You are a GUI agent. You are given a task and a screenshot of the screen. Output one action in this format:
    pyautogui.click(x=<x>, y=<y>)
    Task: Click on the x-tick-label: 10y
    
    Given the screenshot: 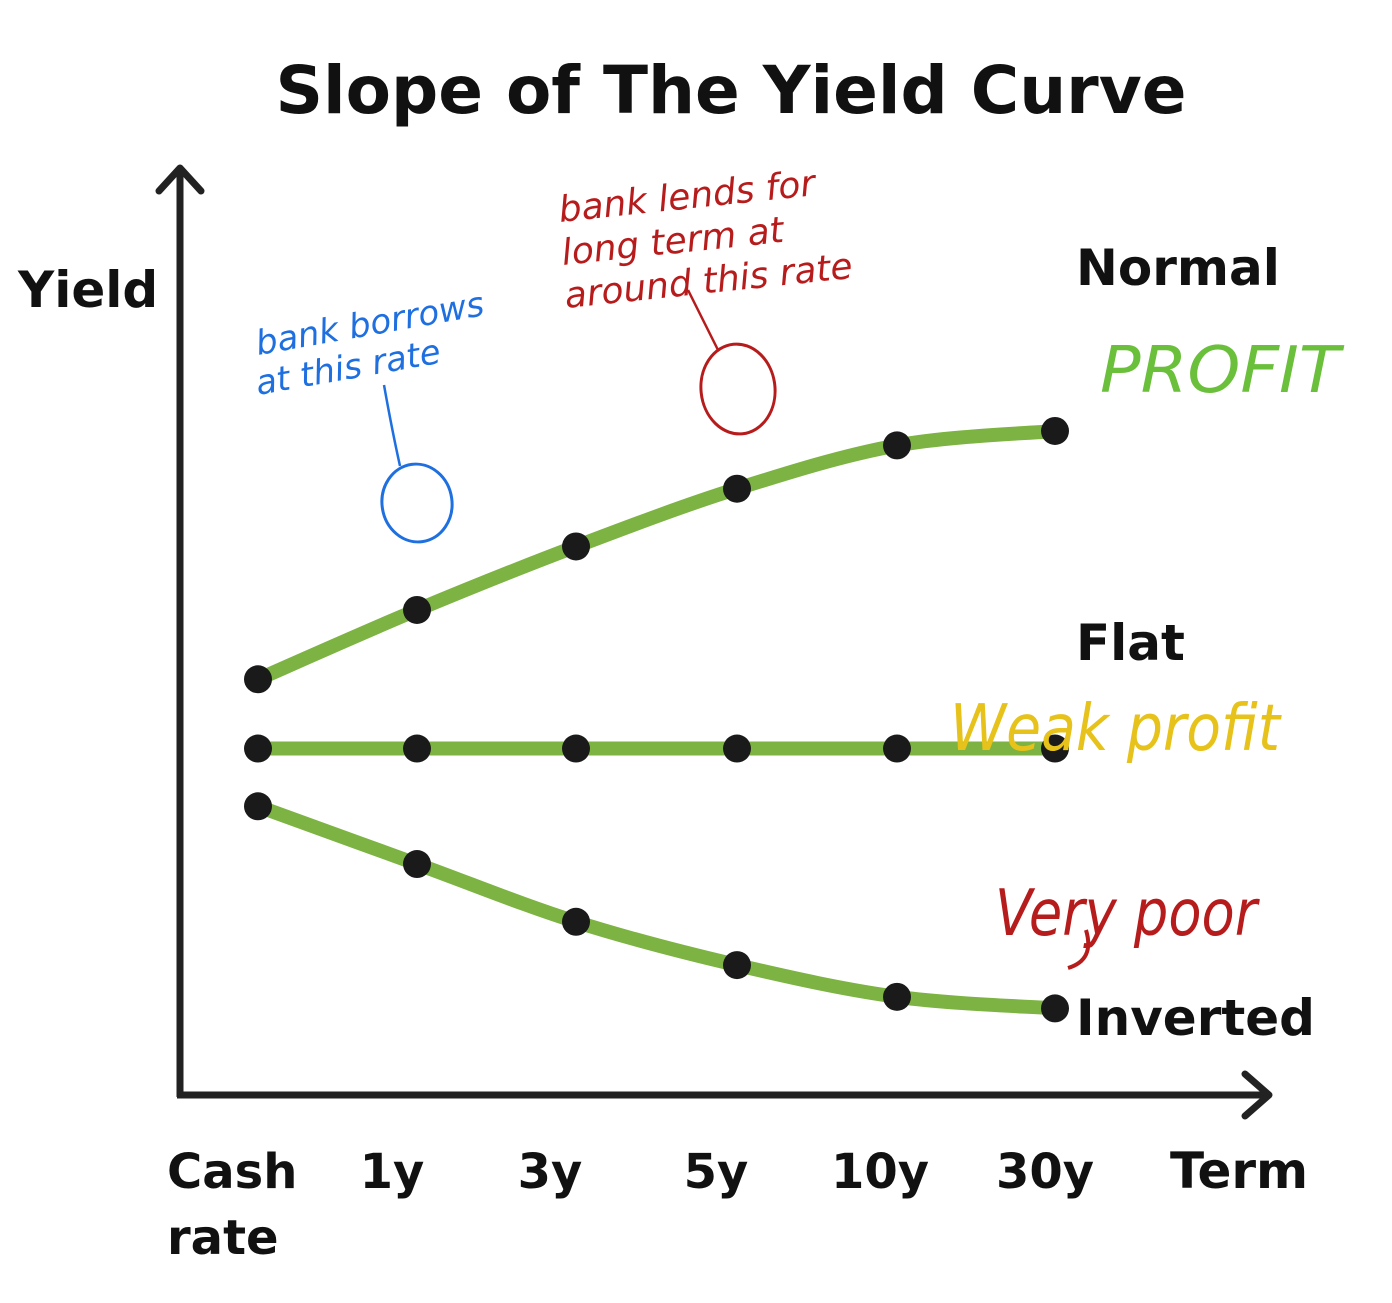 What is the action you would take?
    pyautogui.click(x=880, y=1172)
    